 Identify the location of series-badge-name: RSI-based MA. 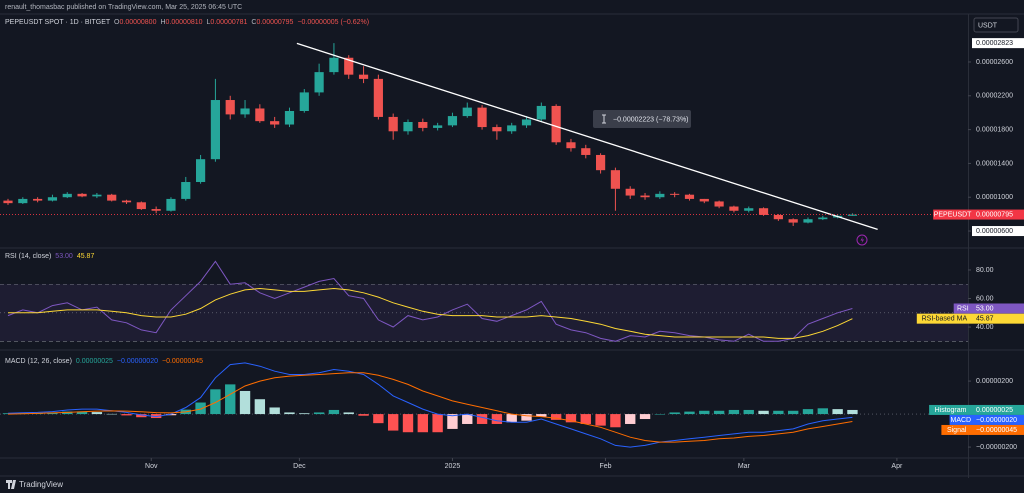
(945, 319).